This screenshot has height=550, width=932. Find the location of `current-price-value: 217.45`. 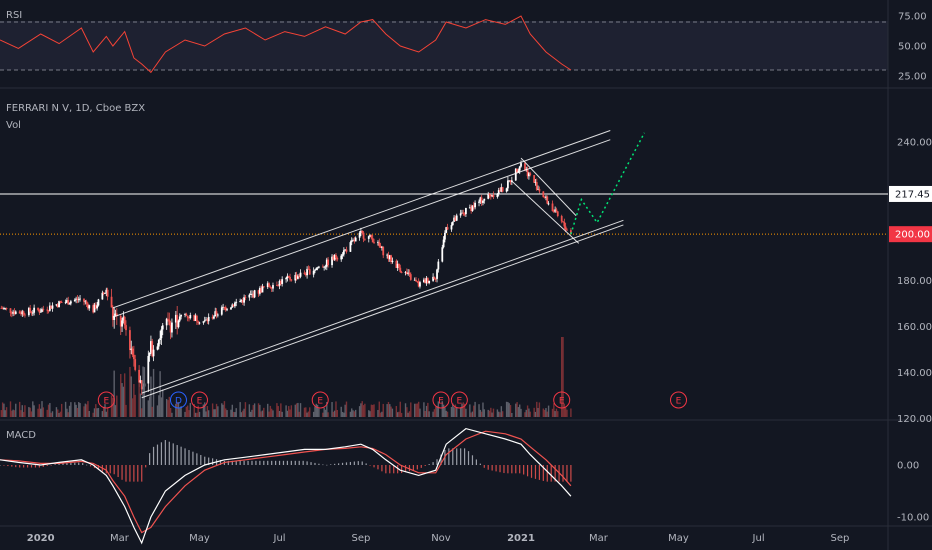

current-price-value: 217.45 is located at coordinates (912, 194).